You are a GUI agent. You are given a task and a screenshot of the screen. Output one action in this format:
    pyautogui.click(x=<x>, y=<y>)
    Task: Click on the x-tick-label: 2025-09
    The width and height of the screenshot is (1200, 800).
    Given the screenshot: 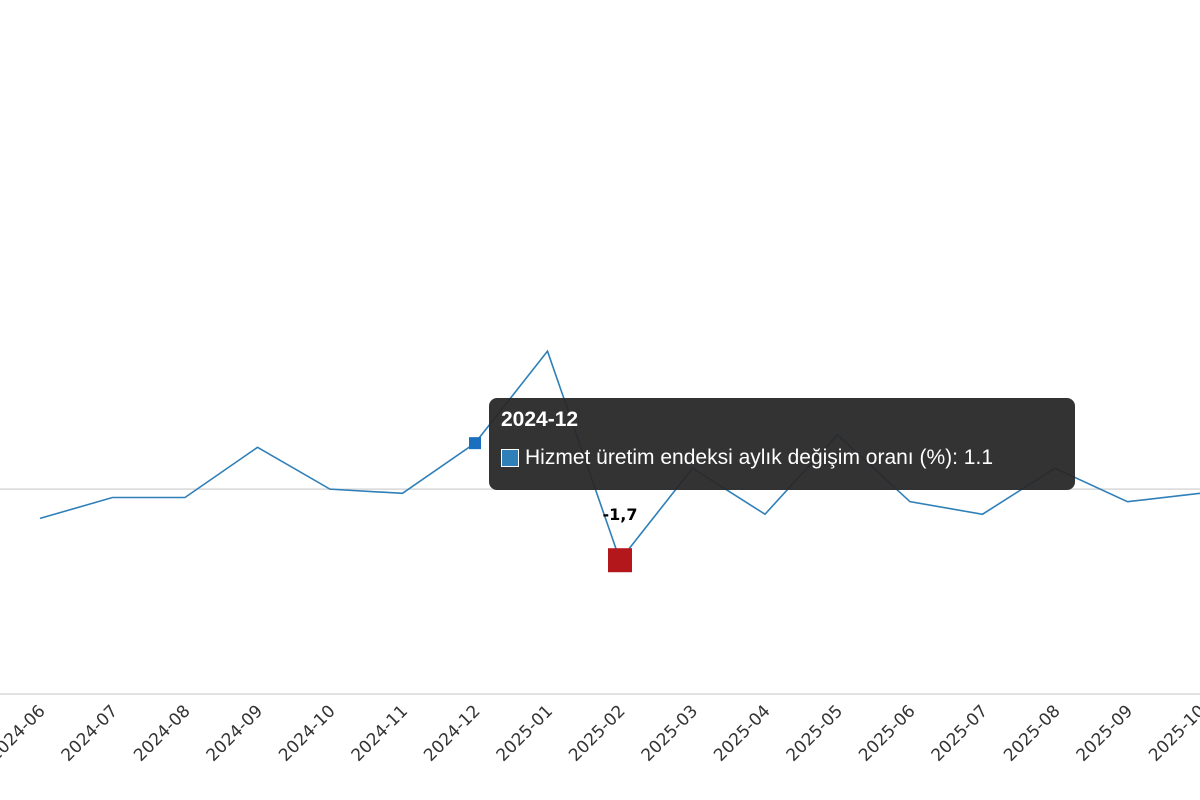 What is the action you would take?
    pyautogui.click(x=1105, y=733)
    